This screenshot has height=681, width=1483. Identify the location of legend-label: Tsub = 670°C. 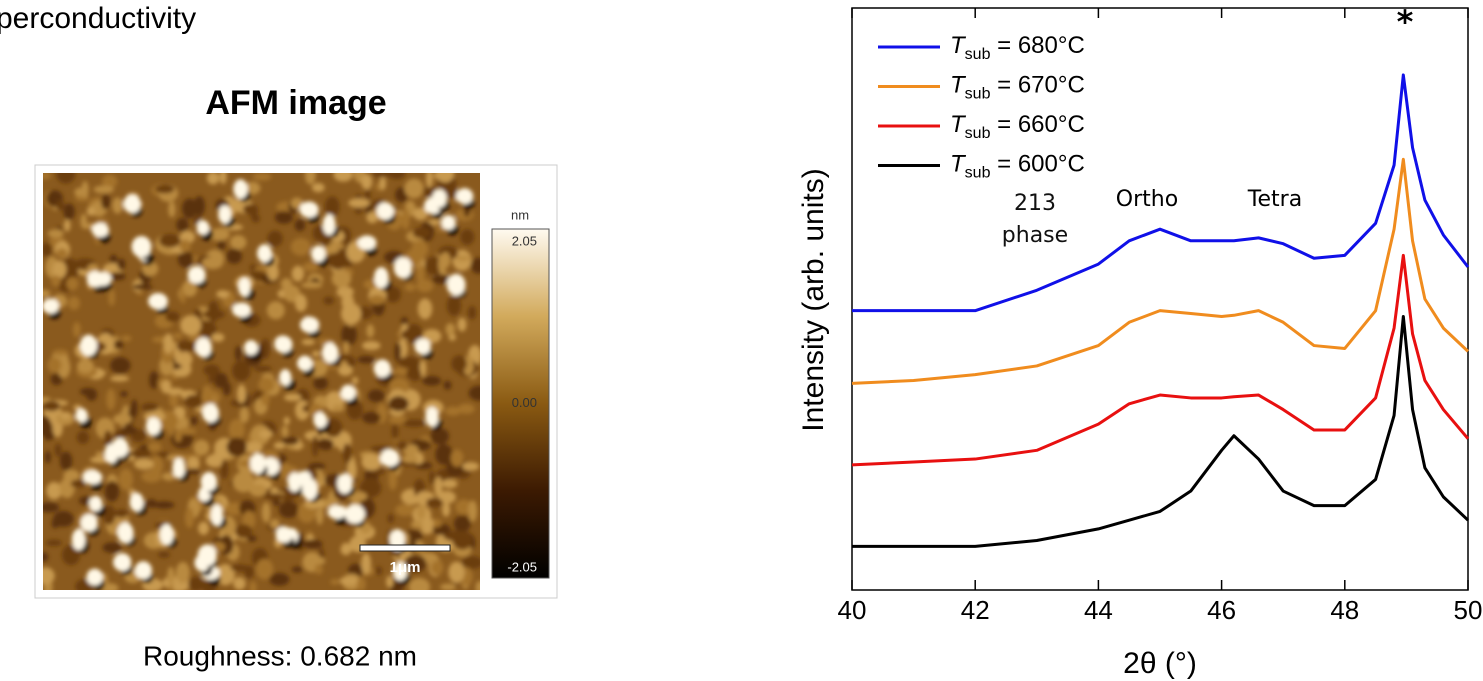
(1017, 87).